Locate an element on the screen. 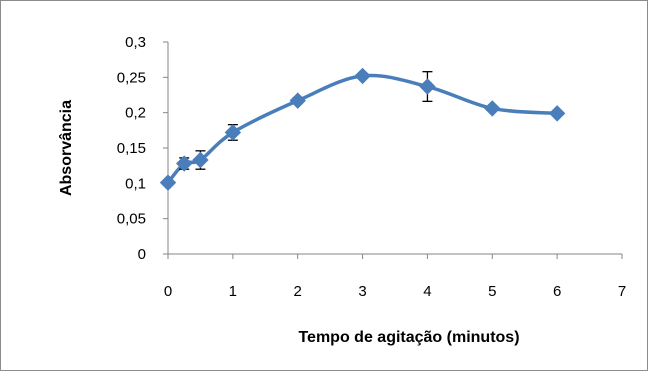 The height and width of the screenshot is (375, 648). y-tick-label: 0 is located at coordinates (142, 254).